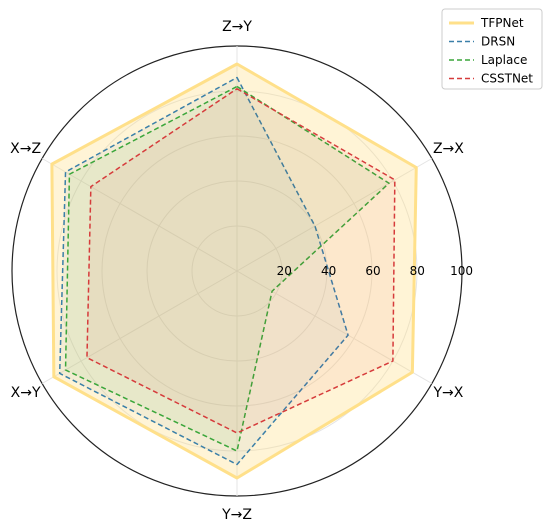 The width and height of the screenshot is (550, 522). I want to click on legend-label: DRSN, so click(498, 42).